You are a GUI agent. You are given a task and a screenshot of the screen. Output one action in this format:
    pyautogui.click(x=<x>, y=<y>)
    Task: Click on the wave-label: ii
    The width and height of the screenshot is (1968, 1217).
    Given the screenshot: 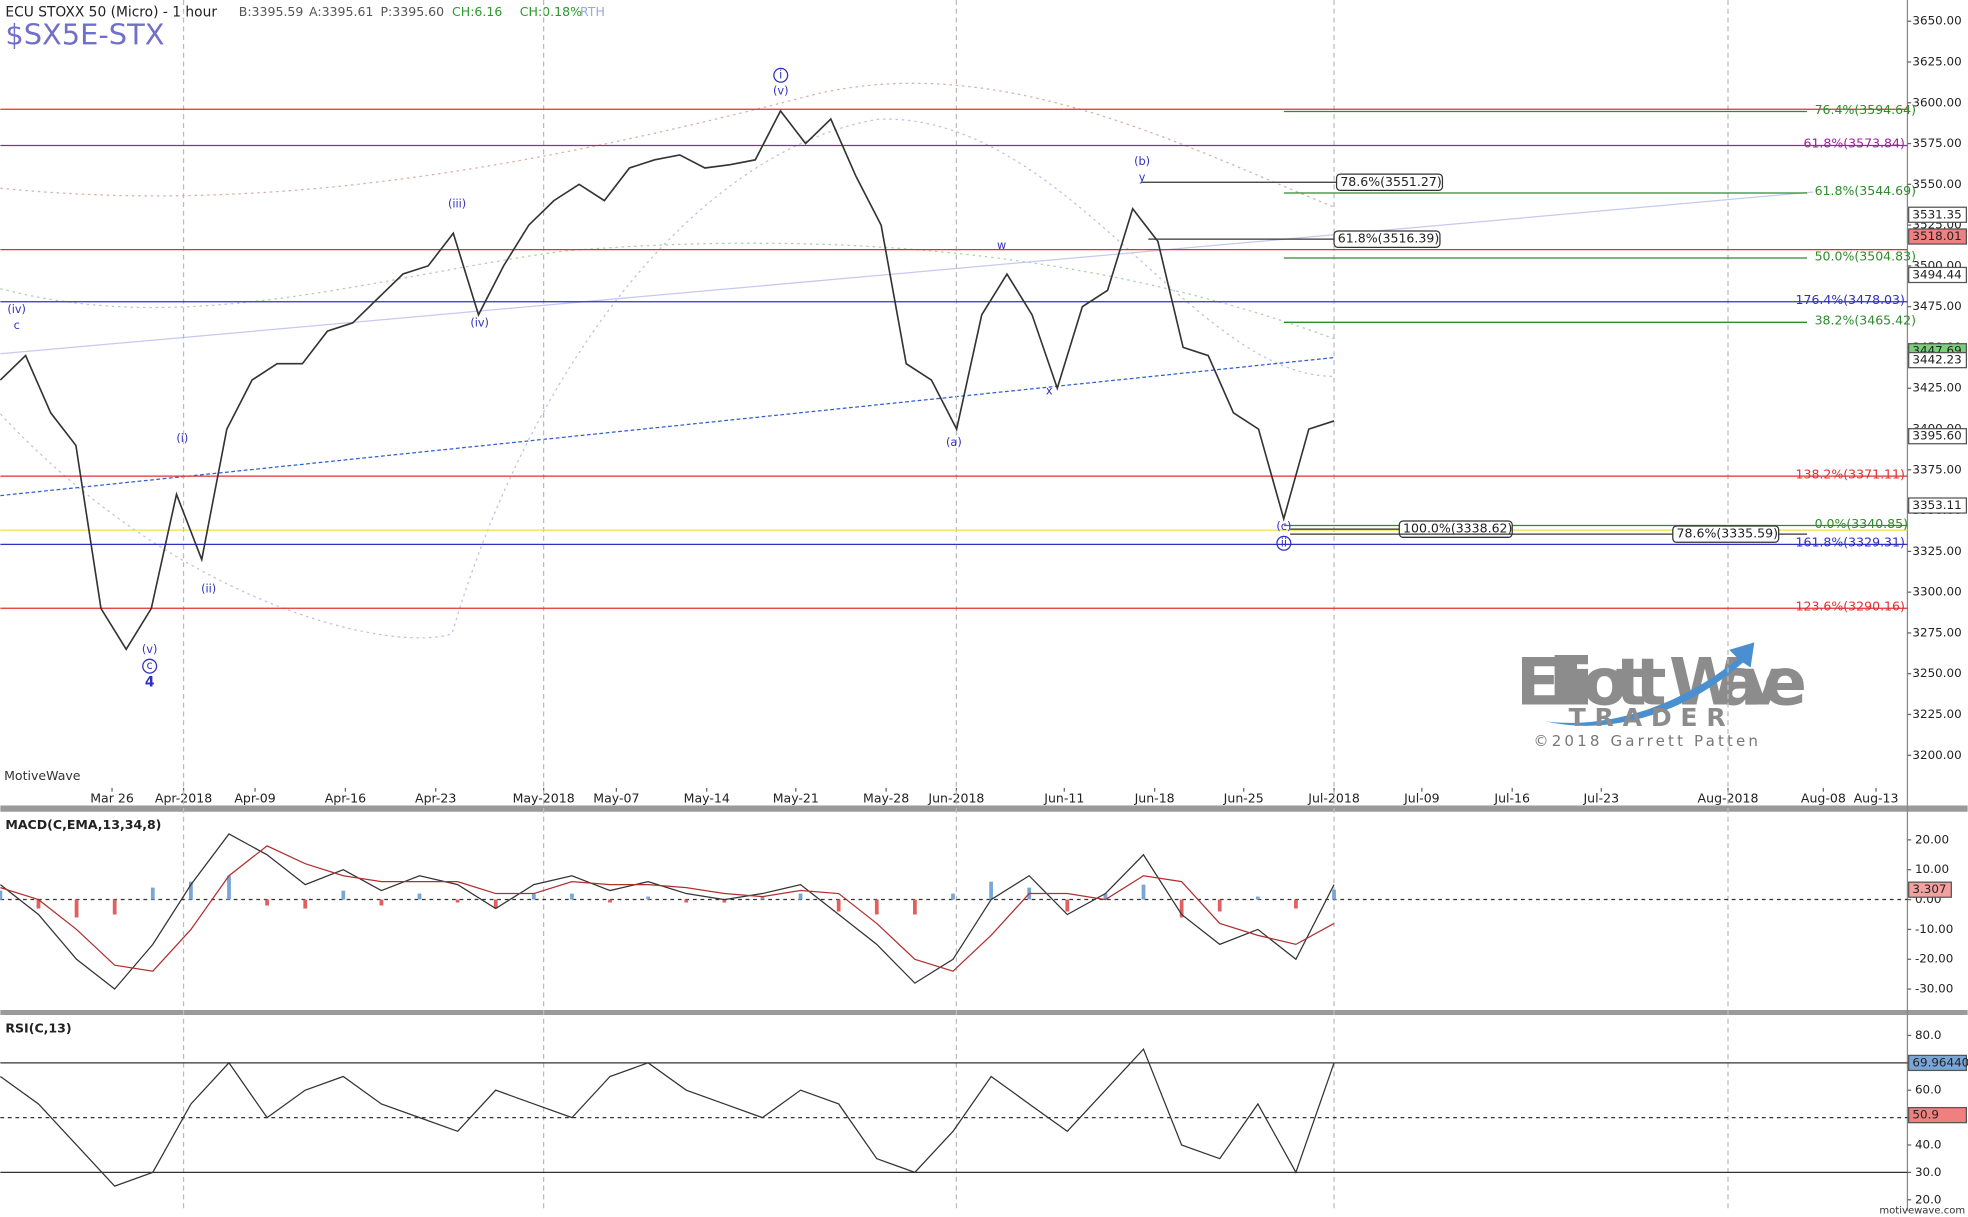 What is the action you would take?
    pyautogui.click(x=1284, y=542)
    